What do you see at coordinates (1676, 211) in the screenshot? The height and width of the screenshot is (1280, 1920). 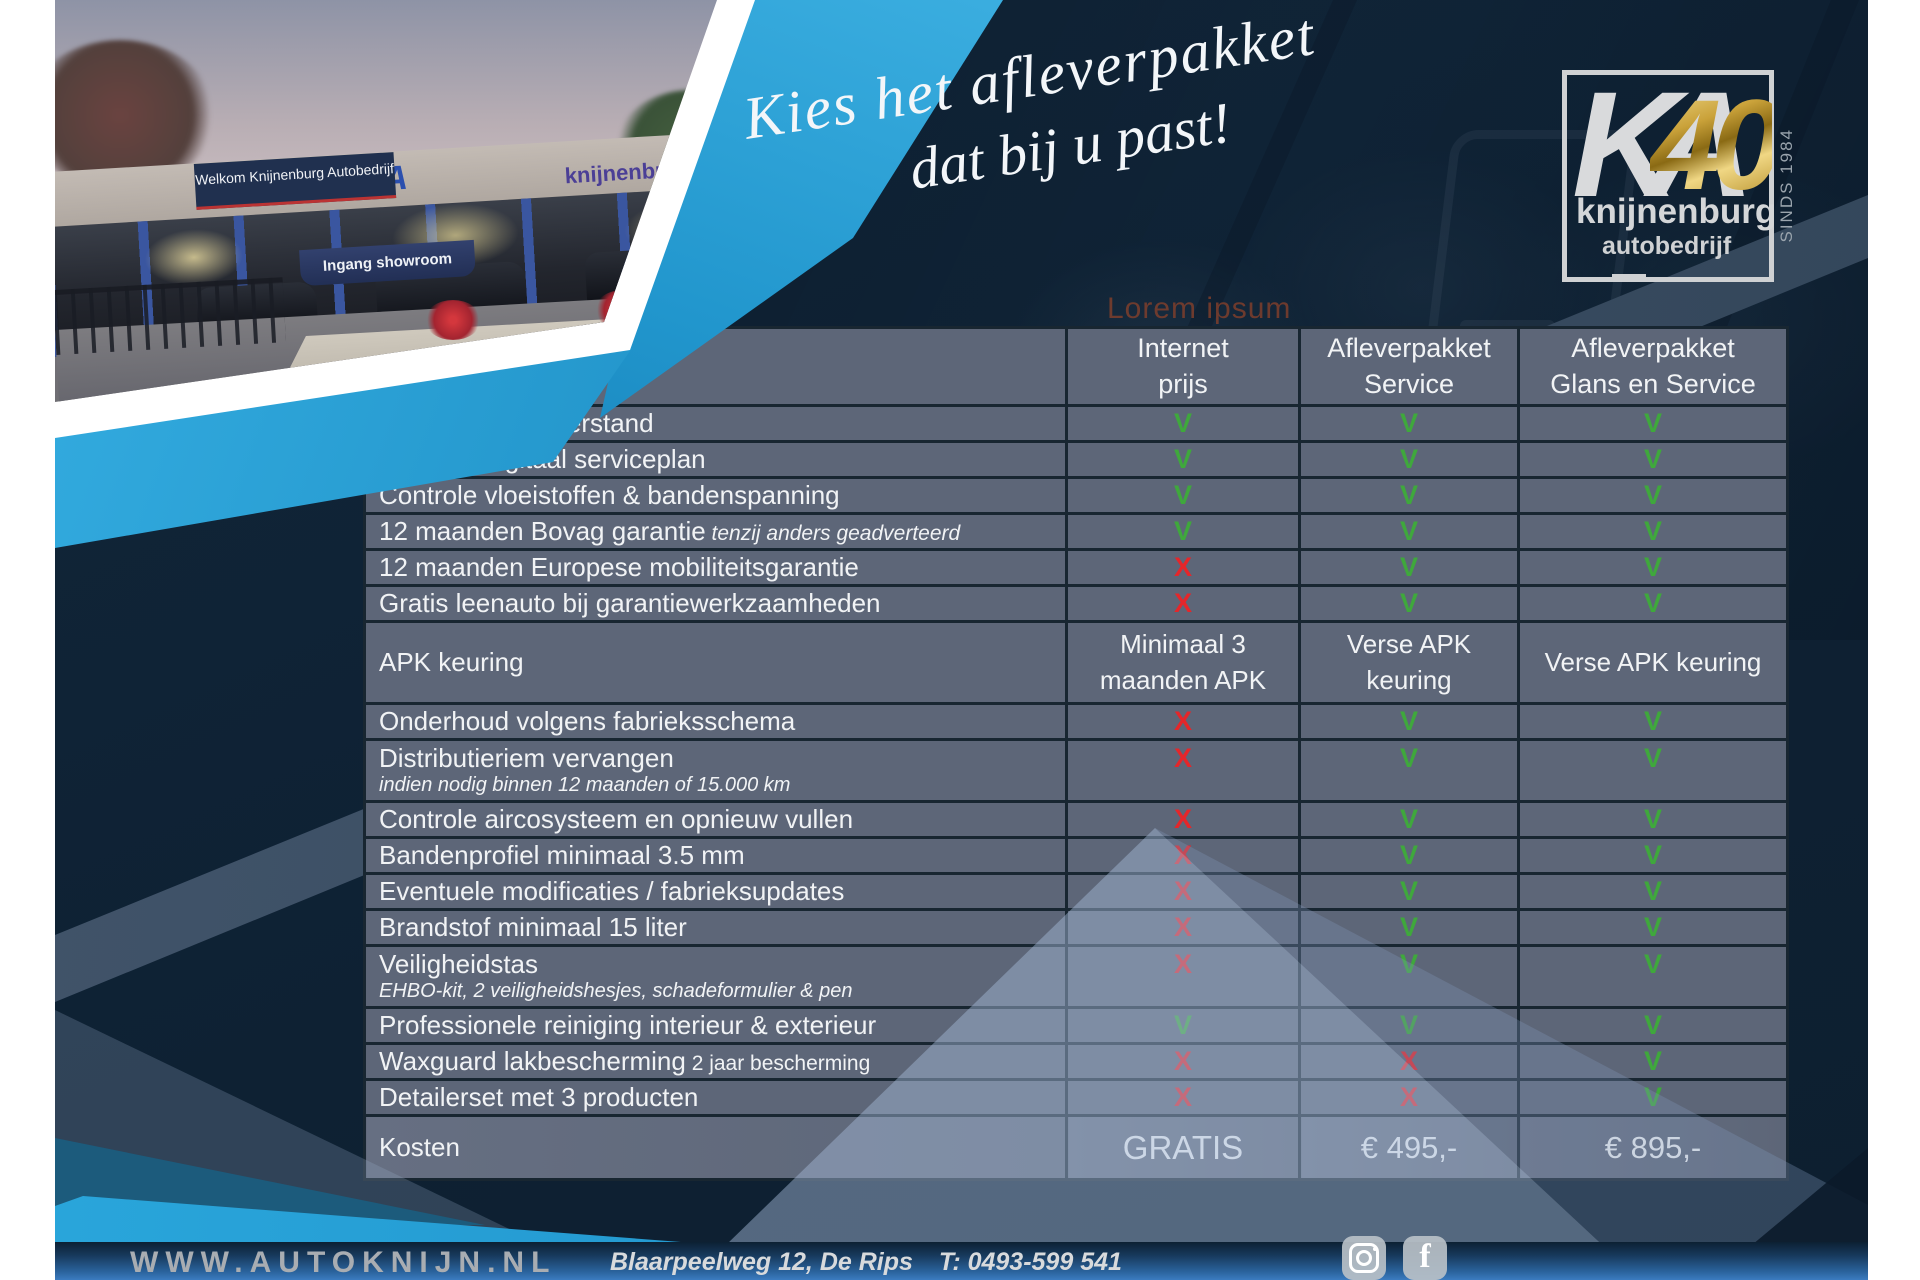 I see `logo-company-name: knijnenburg` at bounding box center [1676, 211].